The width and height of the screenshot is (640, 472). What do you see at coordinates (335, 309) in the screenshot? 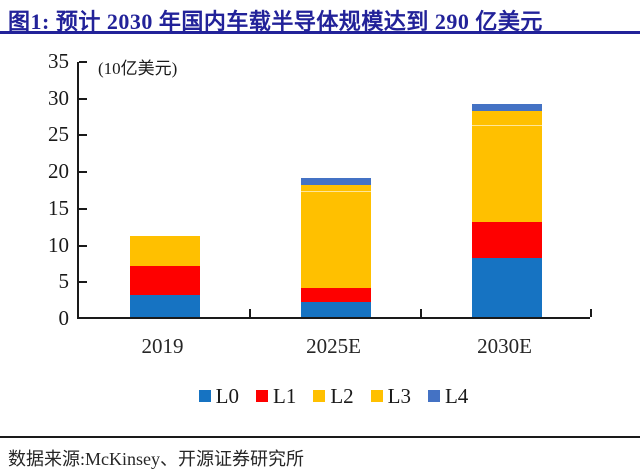
I see `bar-segment-L0-2025E` at bounding box center [335, 309].